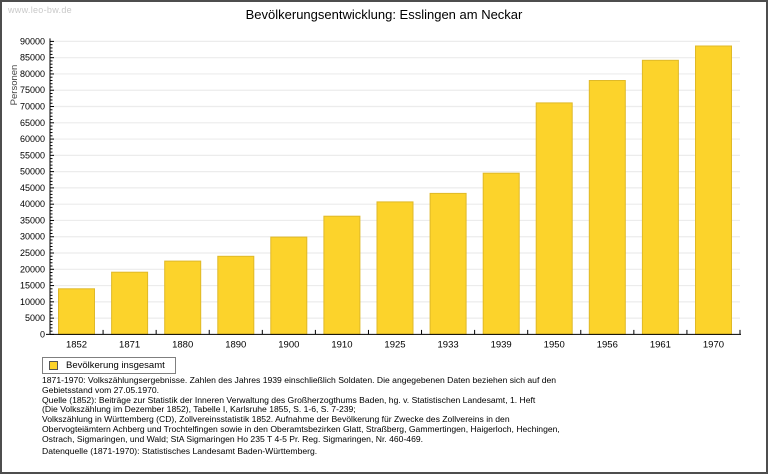 The width and height of the screenshot is (768, 474). What do you see at coordinates (32, 107) in the screenshot?
I see `y-tick-label-70000: 70000` at bounding box center [32, 107].